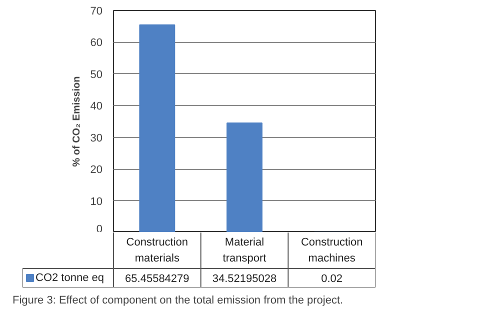 The image size is (493, 317). I want to click on y-tick-label: 30, so click(96, 138).